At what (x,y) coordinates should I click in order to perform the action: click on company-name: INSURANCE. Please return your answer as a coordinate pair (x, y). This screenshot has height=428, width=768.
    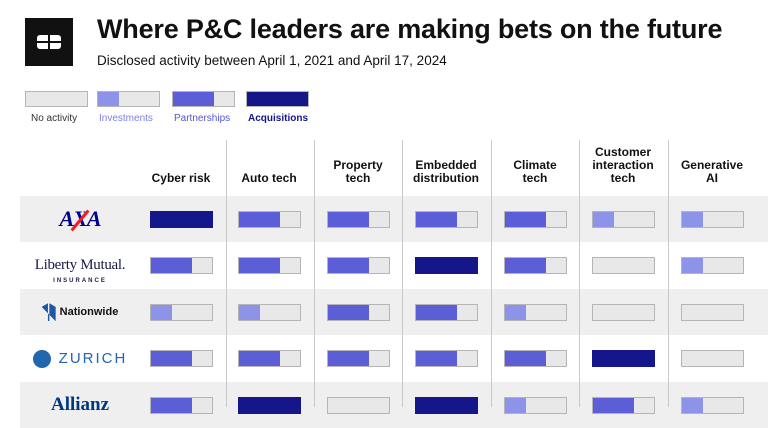
    Looking at the image, I should click on (80, 280).